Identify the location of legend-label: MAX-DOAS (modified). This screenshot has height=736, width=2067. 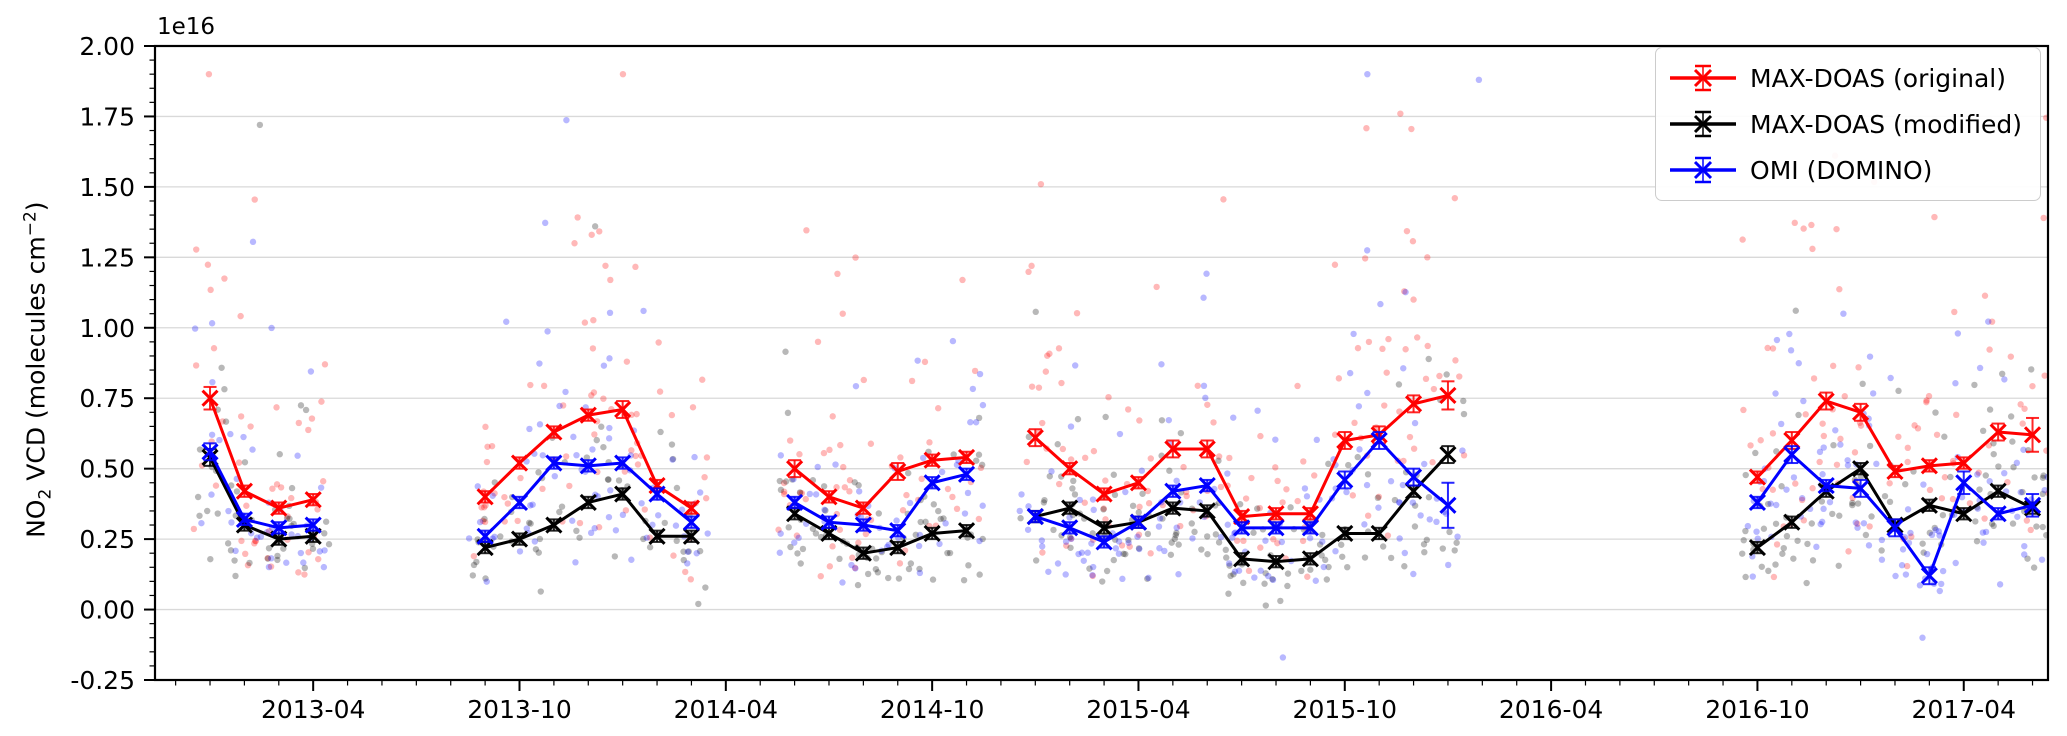
(1886, 124).